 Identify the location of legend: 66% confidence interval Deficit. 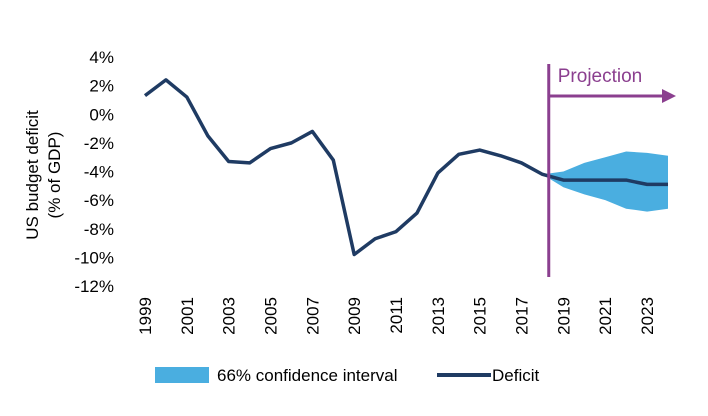
(347, 375).